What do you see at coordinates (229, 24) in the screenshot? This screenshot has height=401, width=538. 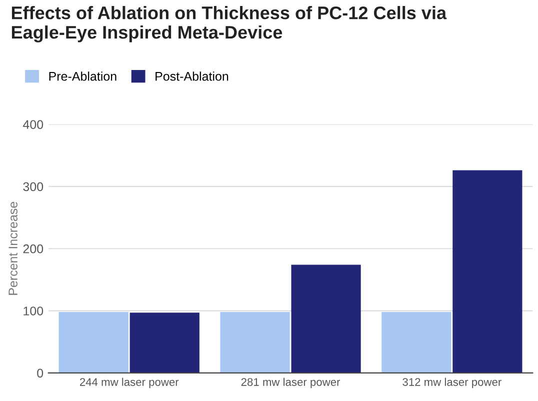 I see `chart-title: Effects of Ablation on Thickness of PC-12 Cells via Eagle-Eye Inspired Meta-Device` at bounding box center [229, 24].